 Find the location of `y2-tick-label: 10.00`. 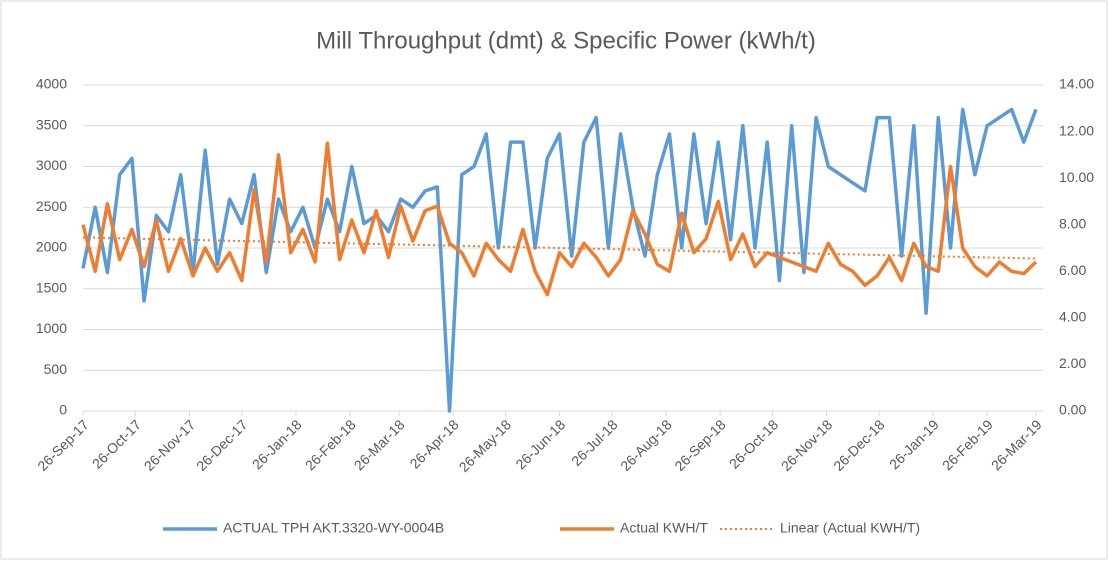

y2-tick-label: 10.00 is located at coordinates (1076, 177).